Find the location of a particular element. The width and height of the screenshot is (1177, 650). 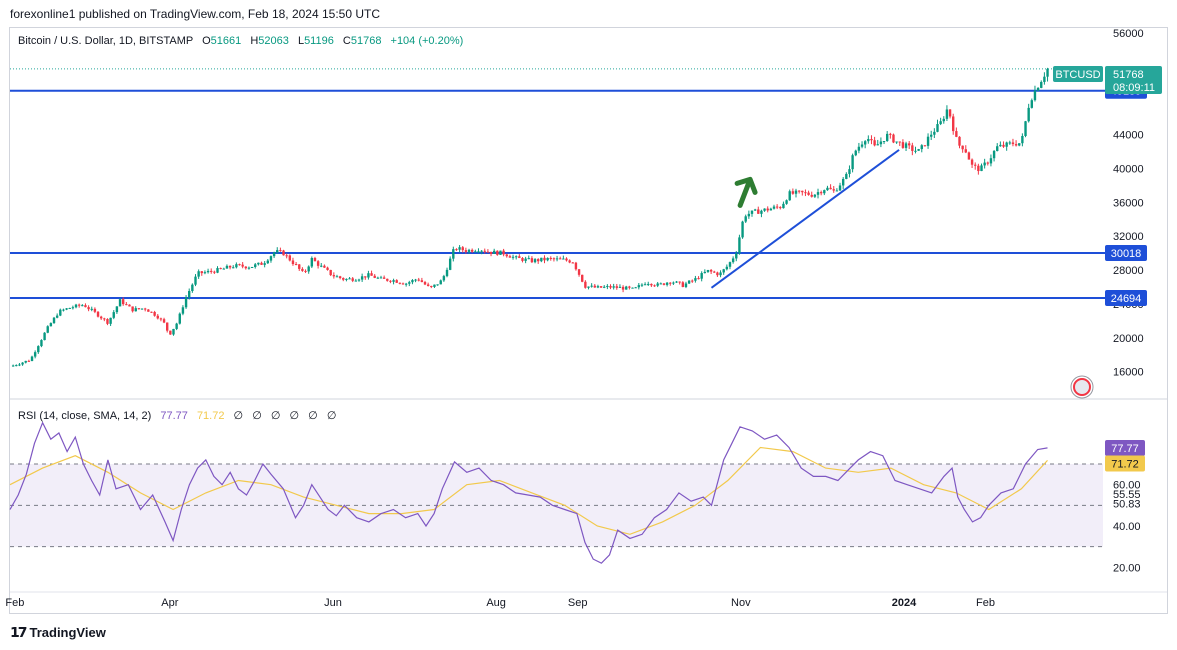

rsi-tick-label: 55.55 is located at coordinates (1127, 495).